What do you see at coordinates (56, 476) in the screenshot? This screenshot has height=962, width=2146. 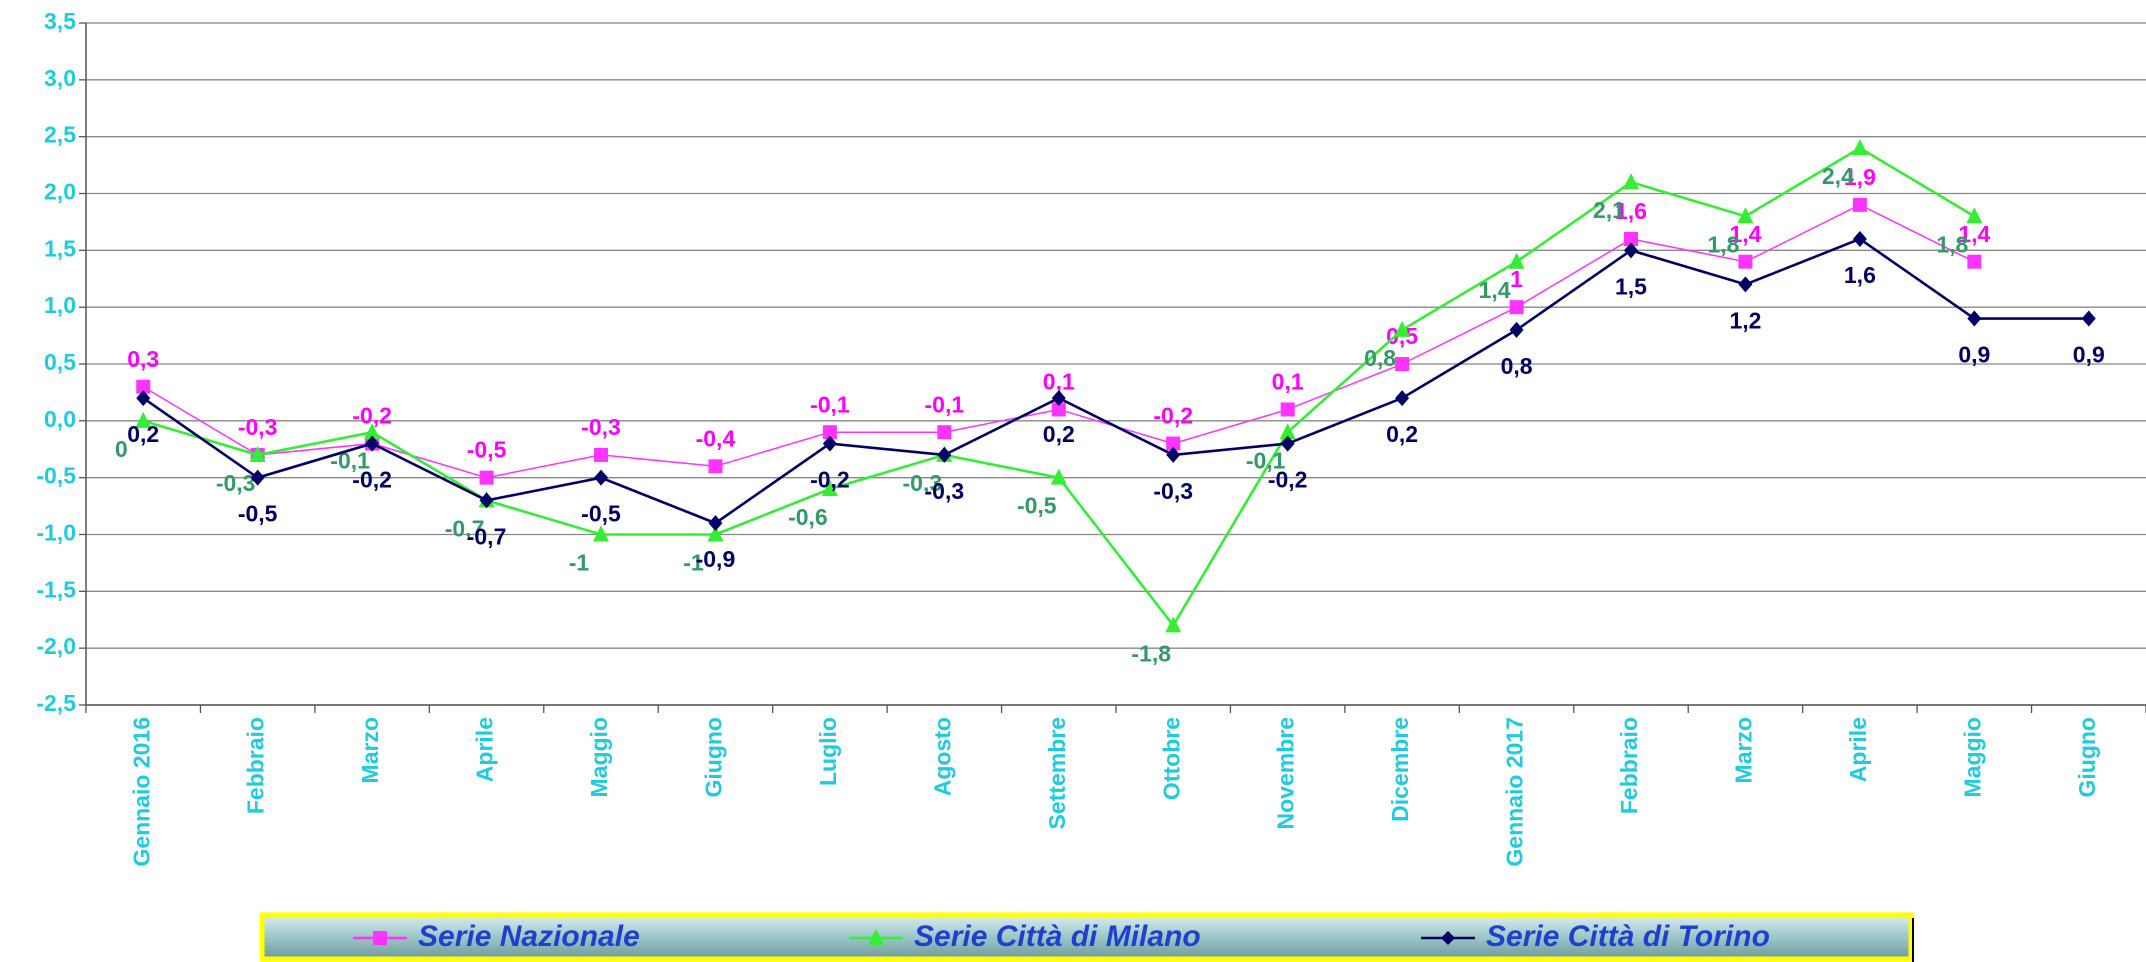 I see `y-tick-label: -0,5` at bounding box center [56, 476].